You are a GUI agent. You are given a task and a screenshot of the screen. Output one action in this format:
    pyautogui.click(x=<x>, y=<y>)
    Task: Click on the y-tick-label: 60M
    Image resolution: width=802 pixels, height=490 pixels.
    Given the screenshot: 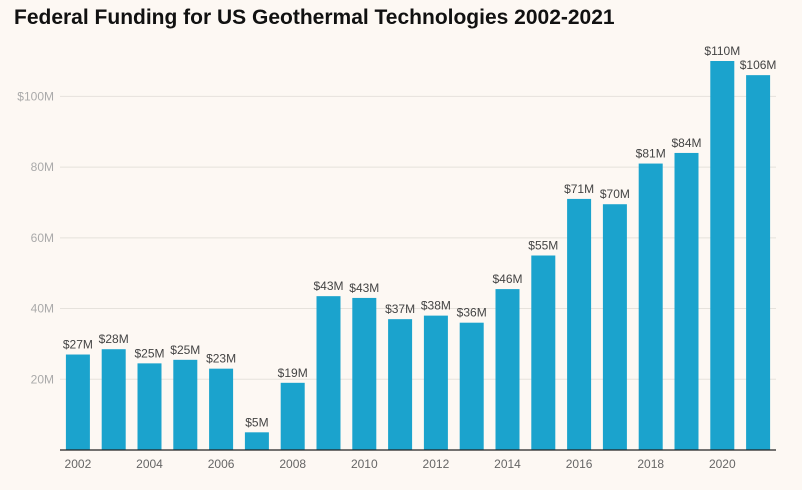 What is the action you would take?
    pyautogui.click(x=42, y=238)
    